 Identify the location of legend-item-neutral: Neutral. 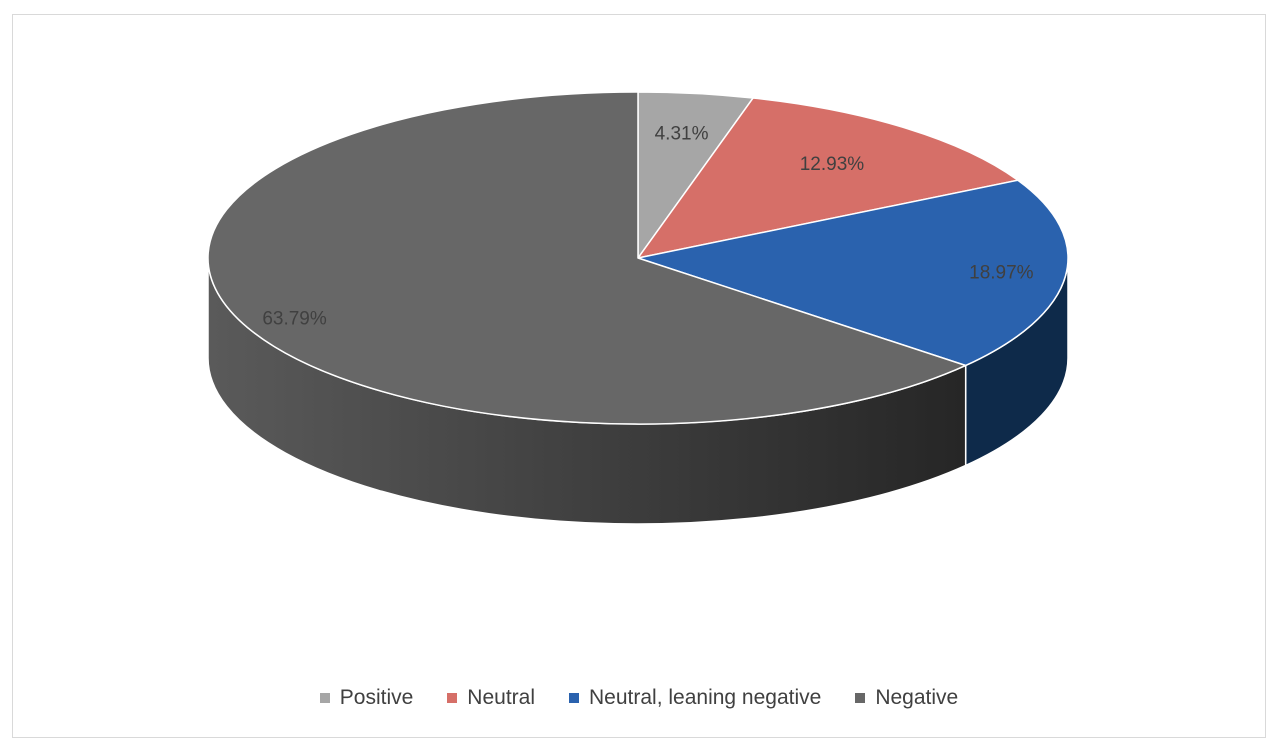
(491, 698).